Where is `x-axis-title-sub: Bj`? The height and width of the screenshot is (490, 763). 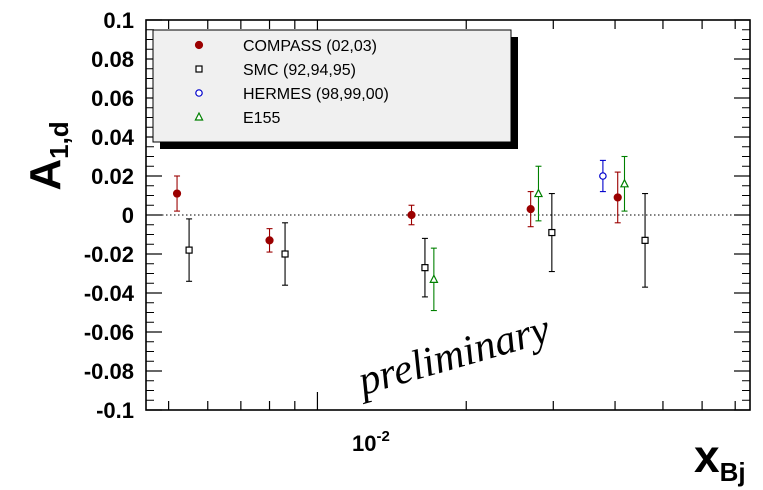 x-axis-title-sub: Bj is located at coordinates (733, 472).